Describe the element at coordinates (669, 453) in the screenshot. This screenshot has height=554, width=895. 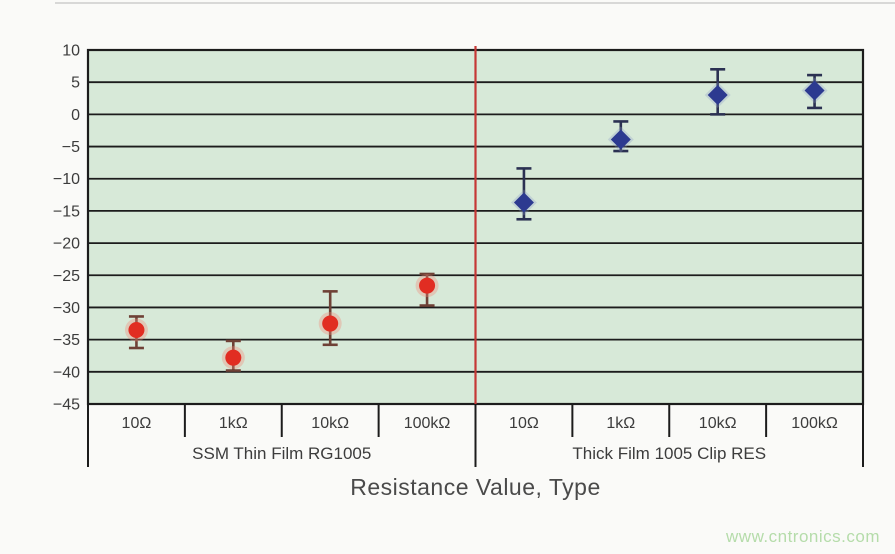
I see `x-group-label: Thick Film 1005 Clip RES` at that location.